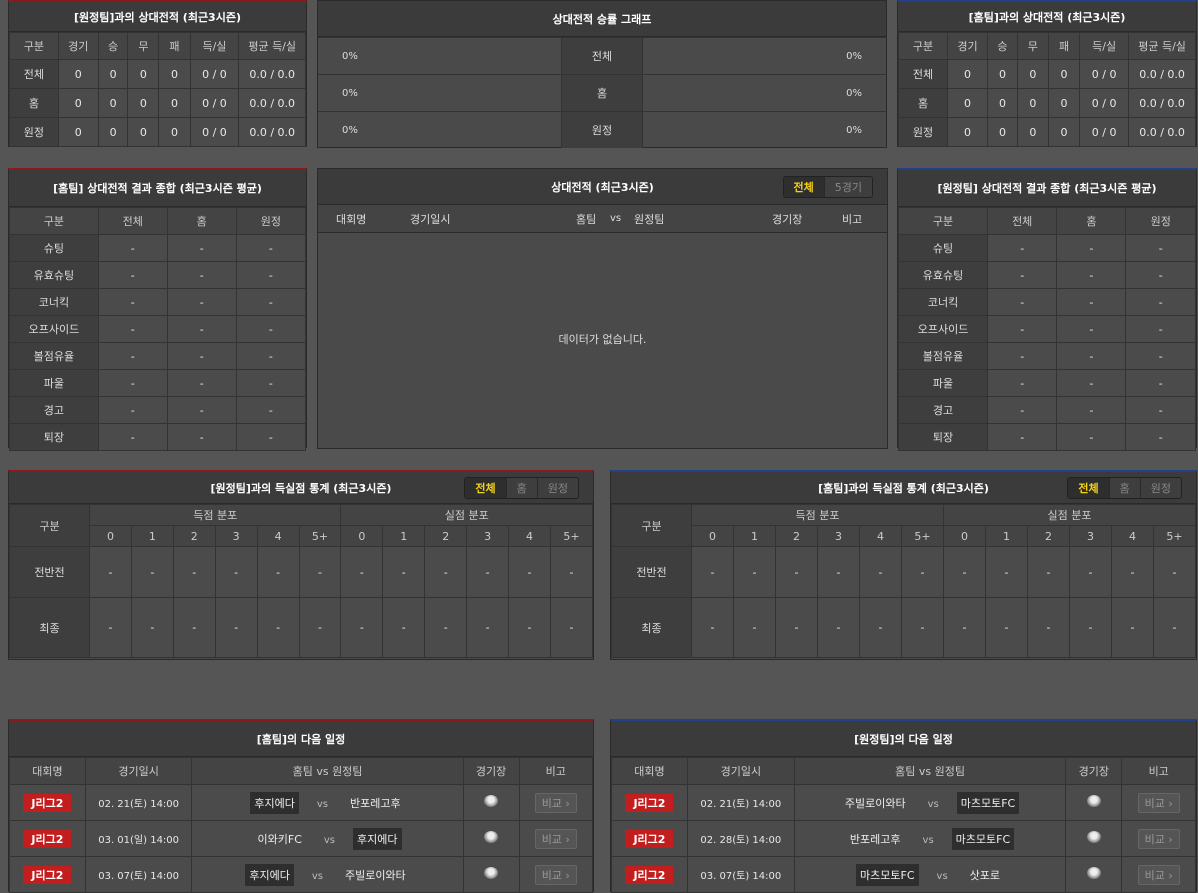  I want to click on group-header-row: 구분 득점 분포 실점 분포, so click(903, 525).